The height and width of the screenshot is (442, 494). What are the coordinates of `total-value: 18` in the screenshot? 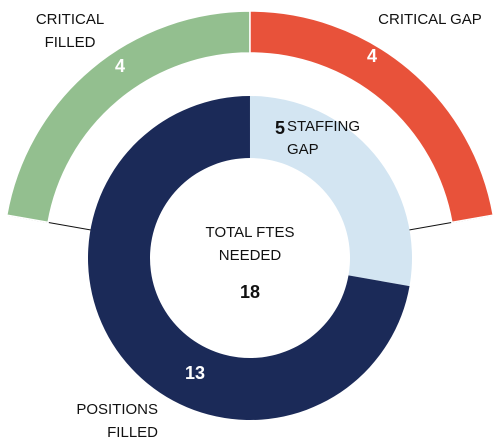 It's located at (250, 292).